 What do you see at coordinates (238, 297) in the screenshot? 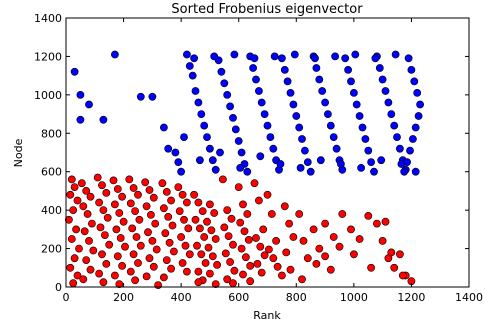
I see `x-tick-label: 600` at bounding box center [238, 297].